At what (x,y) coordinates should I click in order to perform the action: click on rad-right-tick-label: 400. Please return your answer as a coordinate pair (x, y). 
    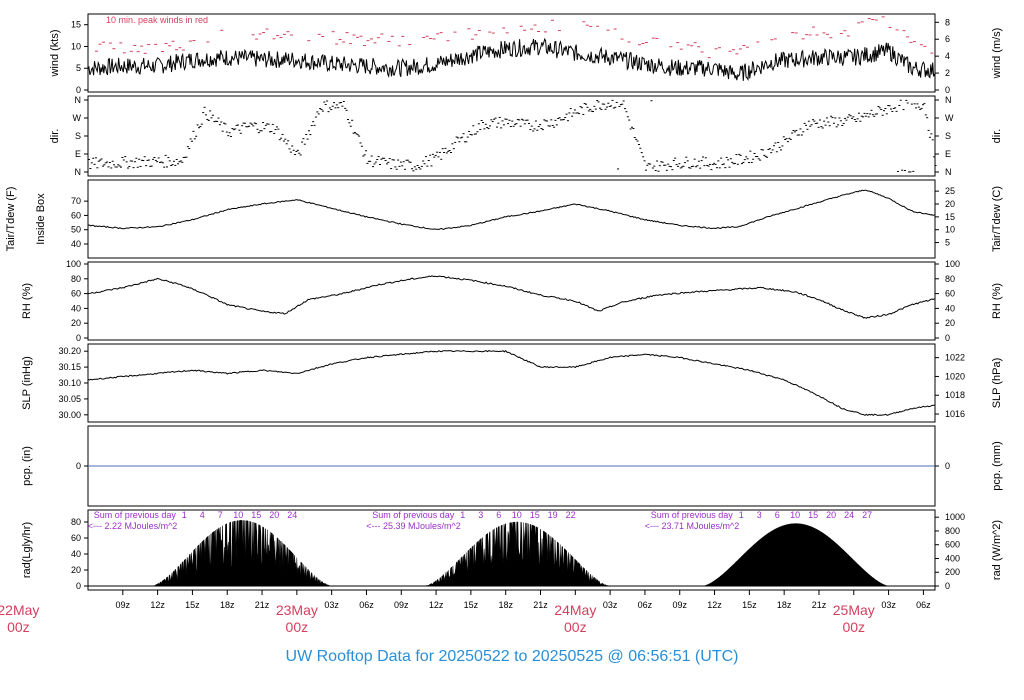
    Looking at the image, I should click on (952, 558).